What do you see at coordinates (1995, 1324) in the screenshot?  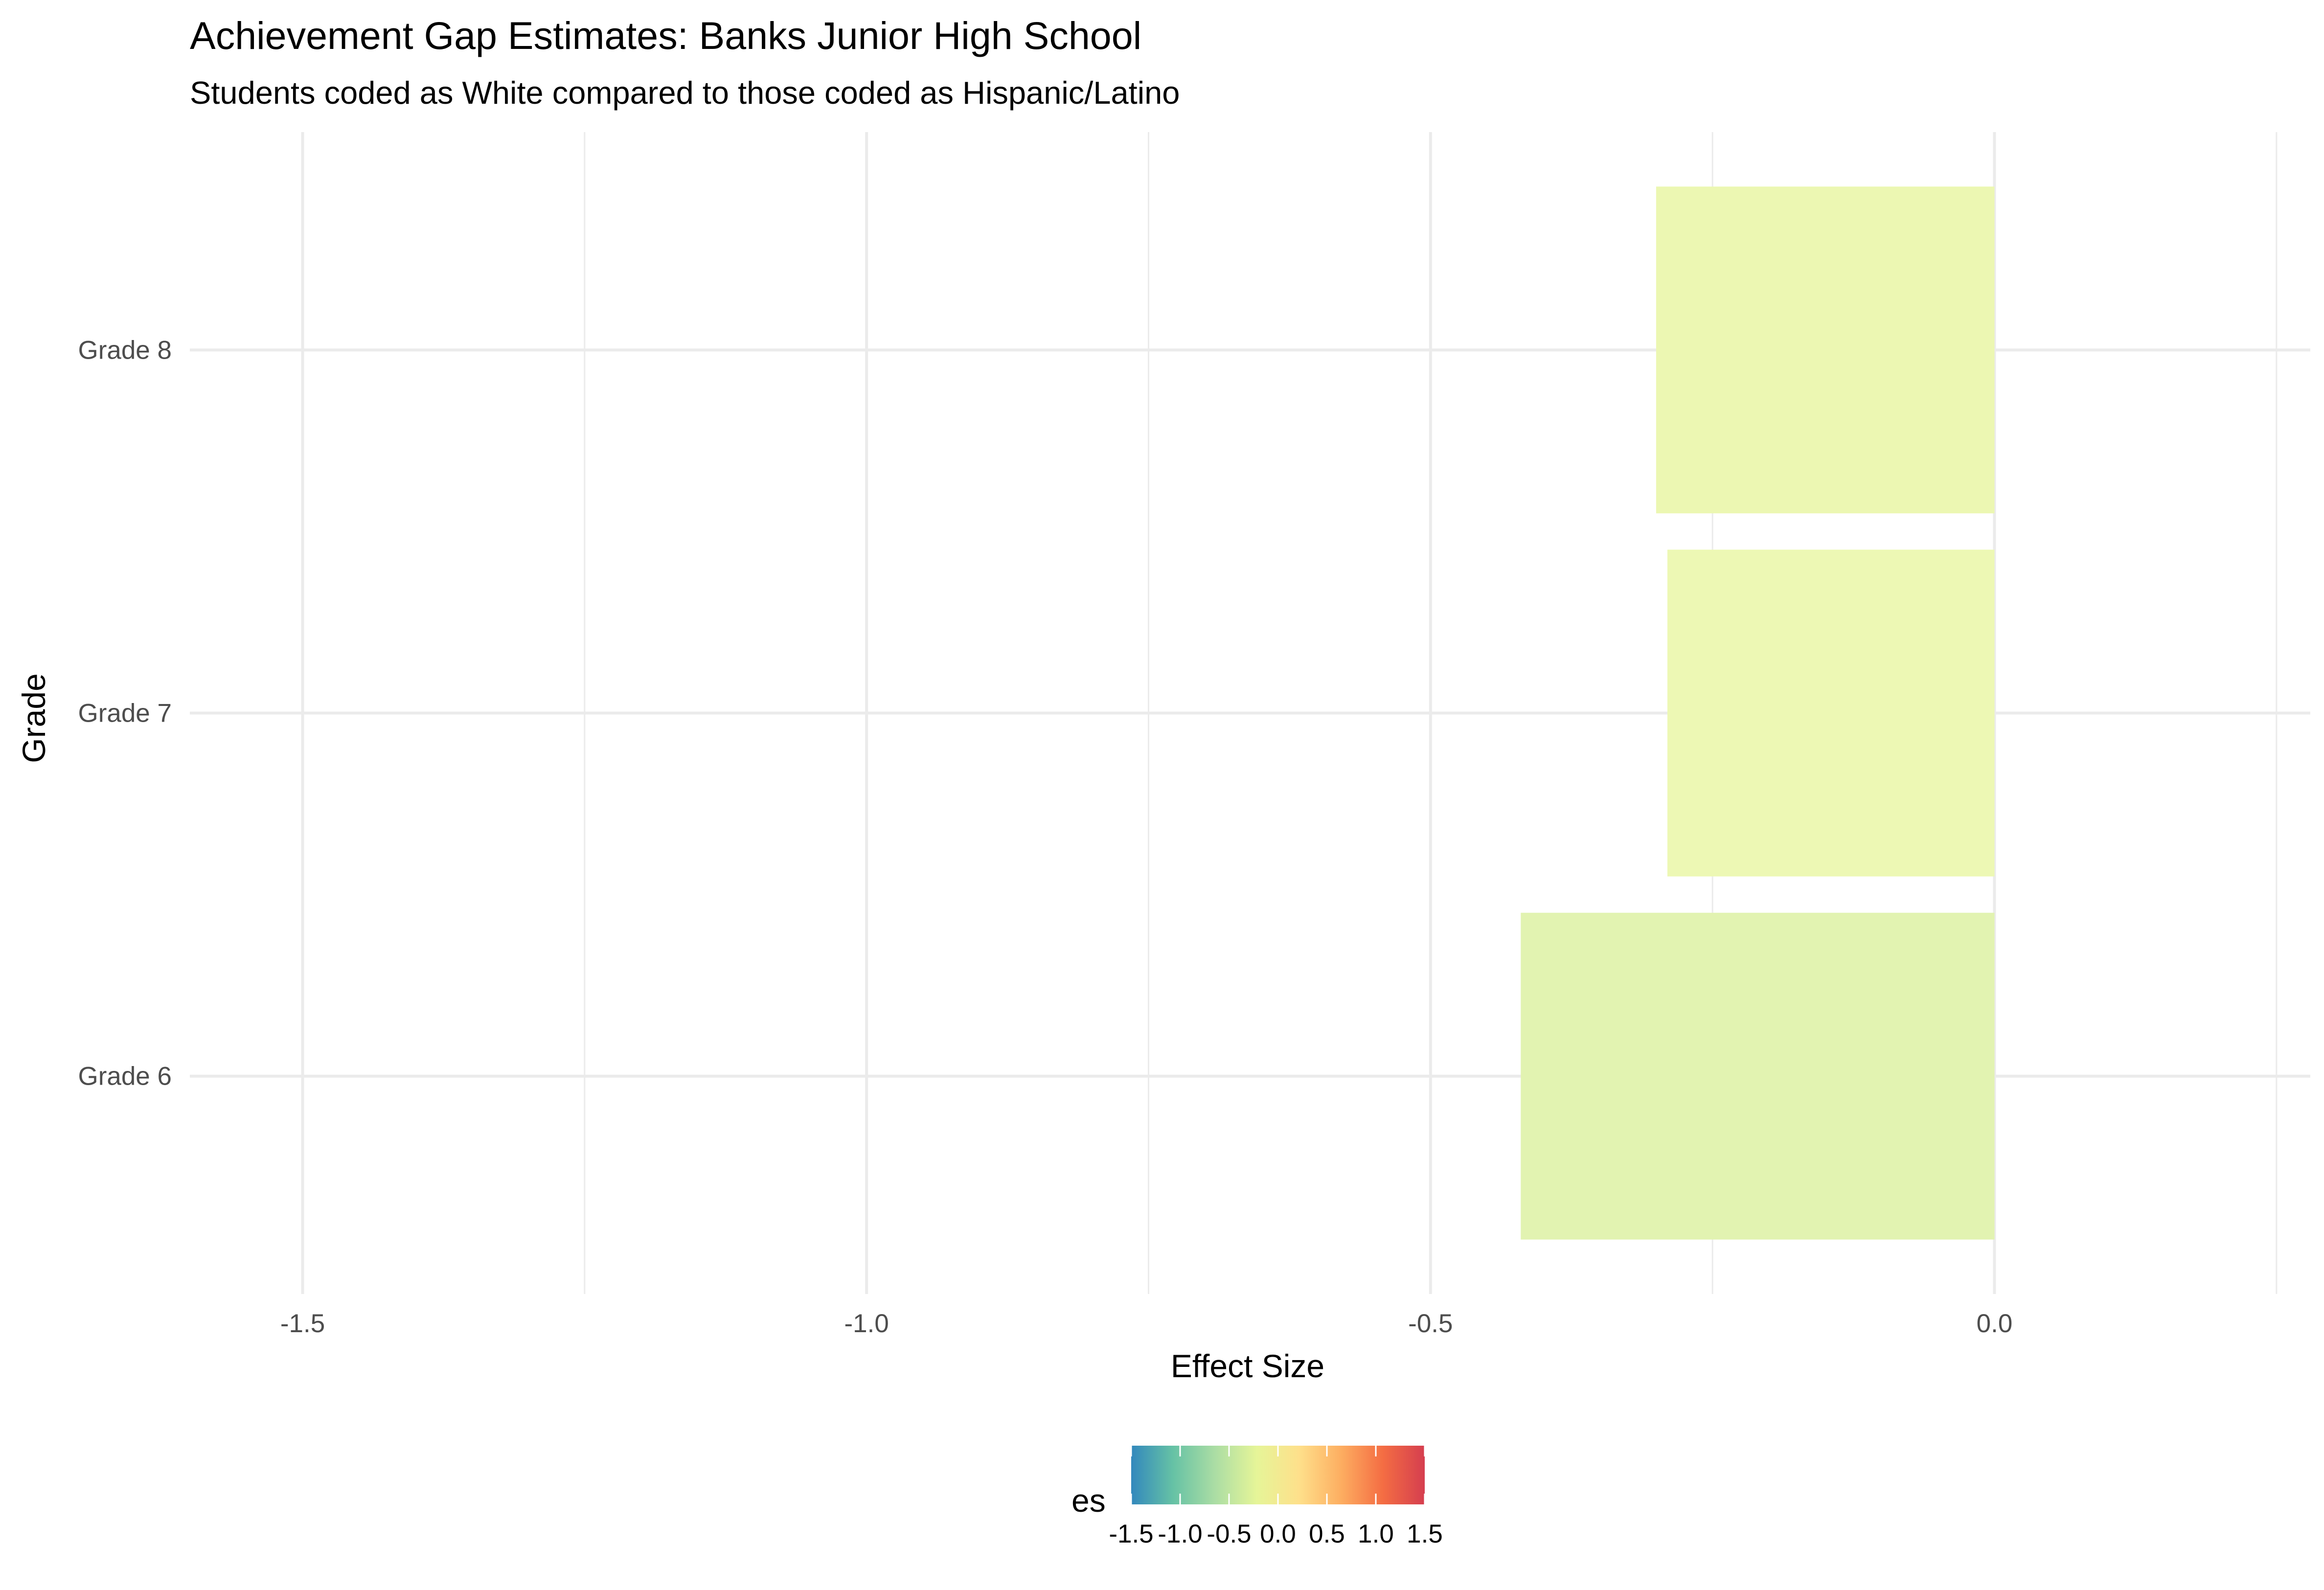 I see `x-tick-label: 0.0` at bounding box center [1995, 1324].